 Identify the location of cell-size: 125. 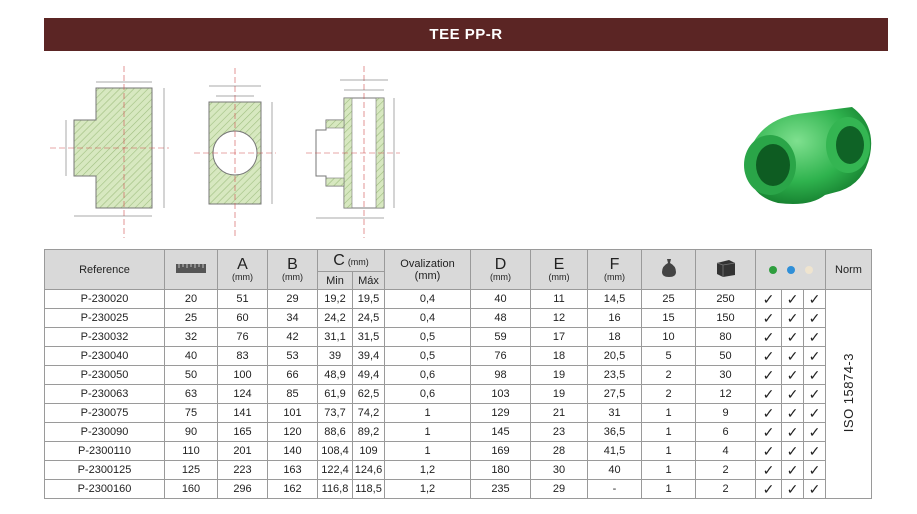
(191, 470).